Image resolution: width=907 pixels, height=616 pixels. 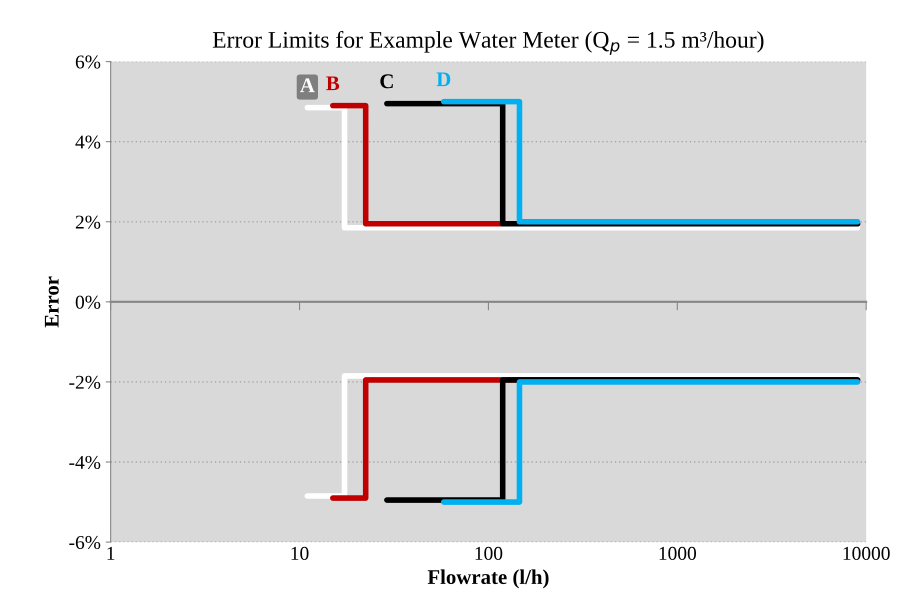 I want to click on x-axis-title: Flowrate (l/h), so click(x=488, y=578).